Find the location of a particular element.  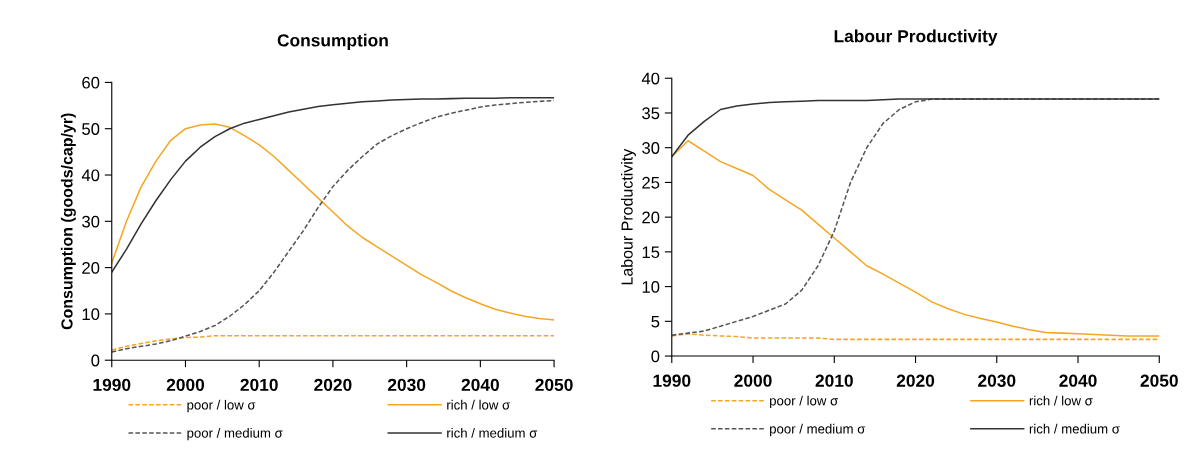

chart-title: Labour Productivity is located at coordinates (916, 37).